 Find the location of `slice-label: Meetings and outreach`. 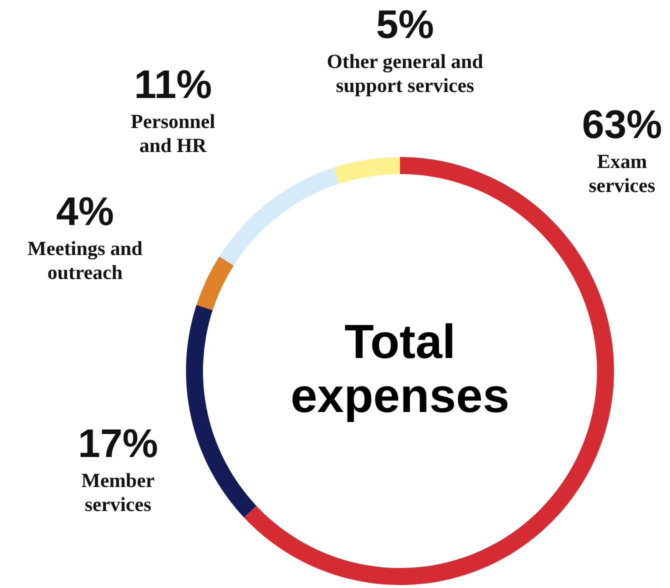

slice-label: Meetings and outreach is located at coordinates (85, 261).